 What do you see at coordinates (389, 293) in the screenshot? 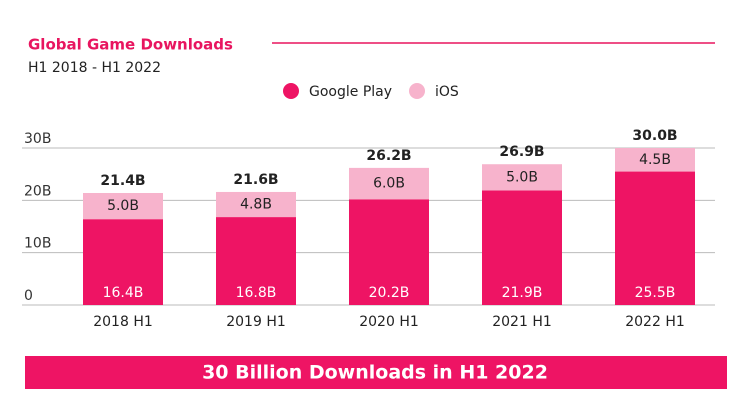
I see `value-label: 20.2B` at bounding box center [389, 293].